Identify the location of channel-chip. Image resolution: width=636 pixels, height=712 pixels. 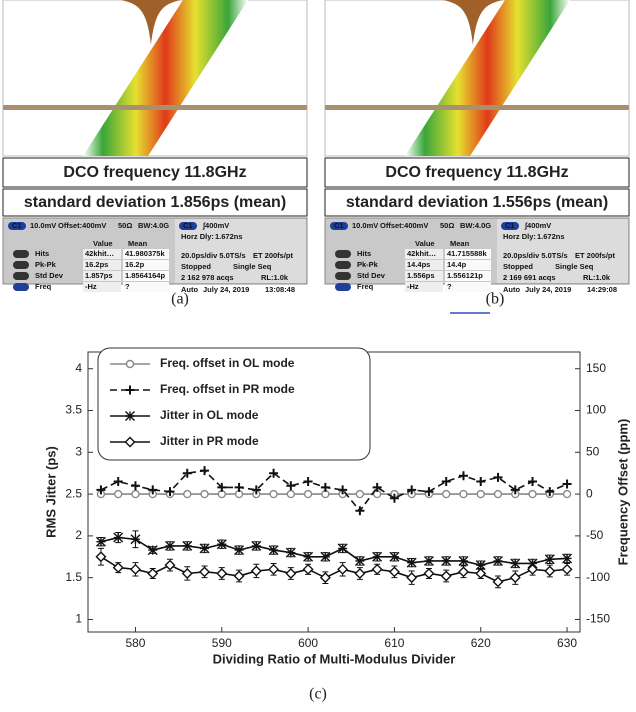
(17, 226).